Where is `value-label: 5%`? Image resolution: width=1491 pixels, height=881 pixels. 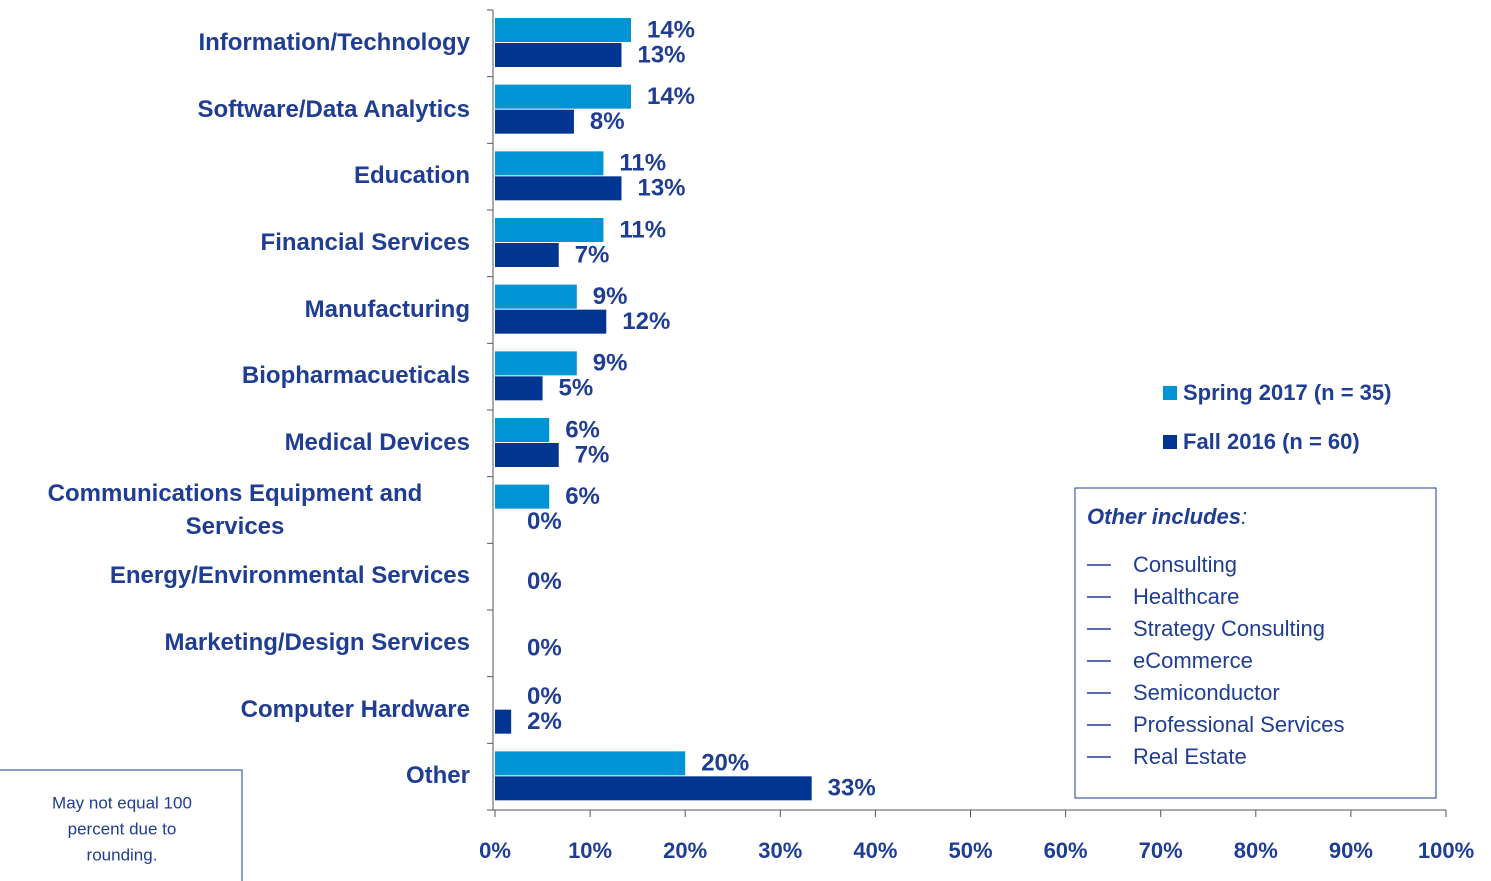
value-label: 5% is located at coordinates (576, 388).